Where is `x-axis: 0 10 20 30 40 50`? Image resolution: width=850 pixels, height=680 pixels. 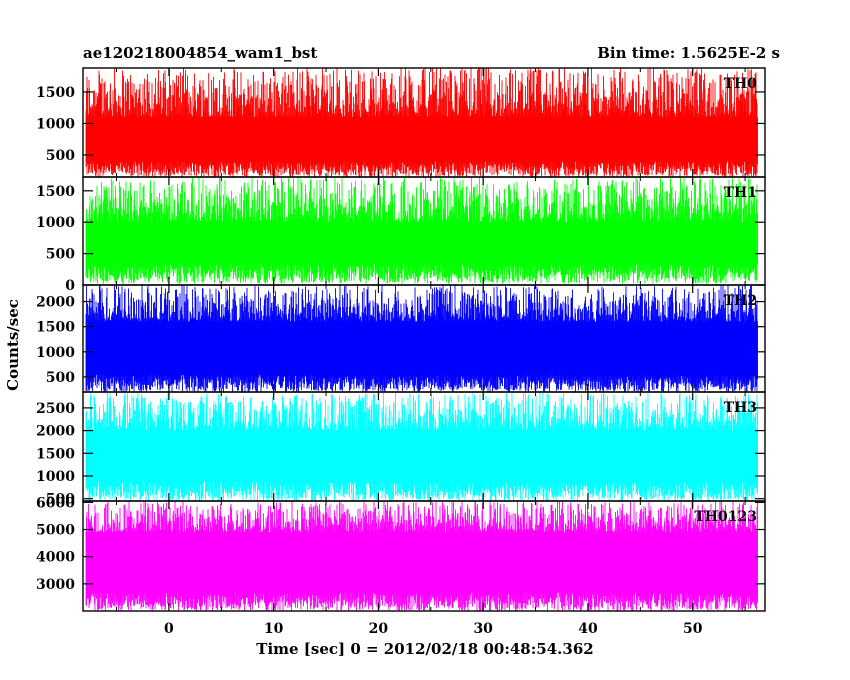
x-axis: 0 10 20 30 40 50 is located at coordinates (433, 629).